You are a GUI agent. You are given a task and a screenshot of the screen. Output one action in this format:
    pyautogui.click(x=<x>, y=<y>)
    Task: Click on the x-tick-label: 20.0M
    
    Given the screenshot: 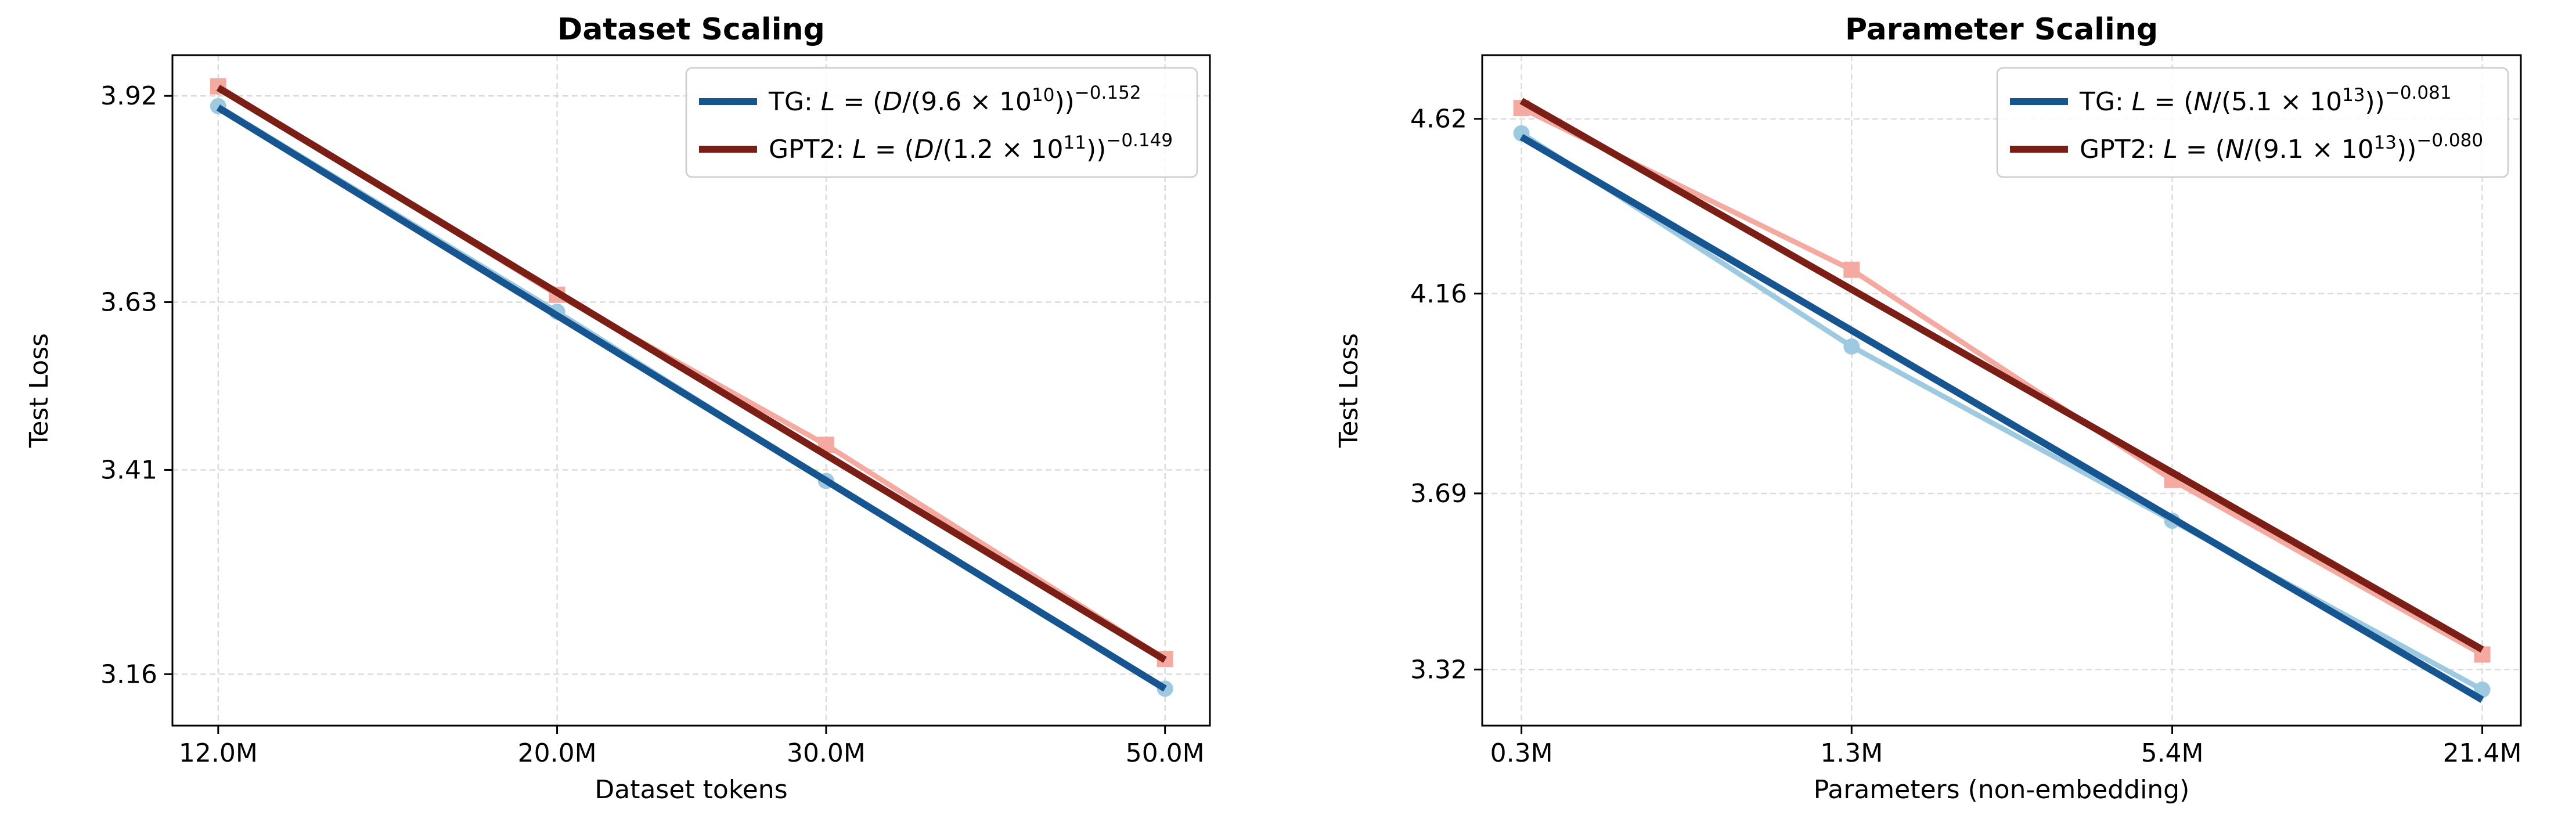 What is the action you would take?
    pyautogui.click(x=557, y=753)
    